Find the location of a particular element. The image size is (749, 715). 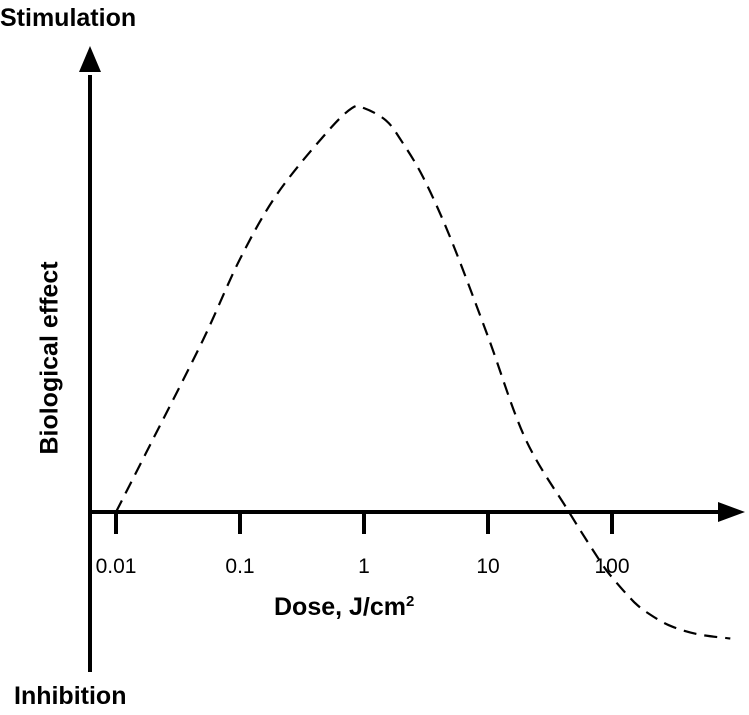

x-tick-label: 100 is located at coordinates (611, 566).